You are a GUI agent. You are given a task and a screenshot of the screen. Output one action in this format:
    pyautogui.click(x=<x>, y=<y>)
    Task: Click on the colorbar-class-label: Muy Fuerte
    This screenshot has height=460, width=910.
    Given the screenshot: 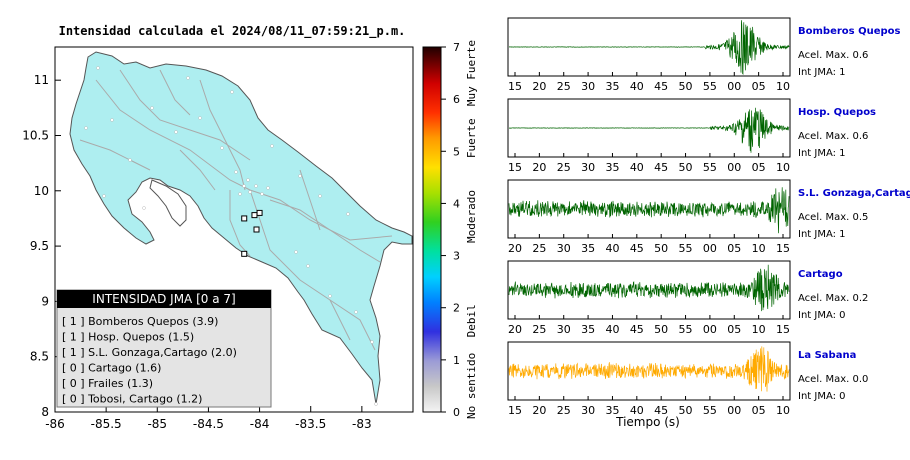 What is the action you would take?
    pyautogui.click(x=471, y=73)
    